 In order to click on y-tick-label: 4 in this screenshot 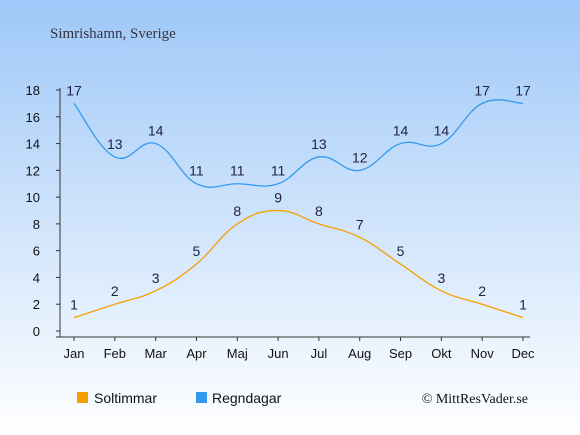, I will do `click(36, 277)`.